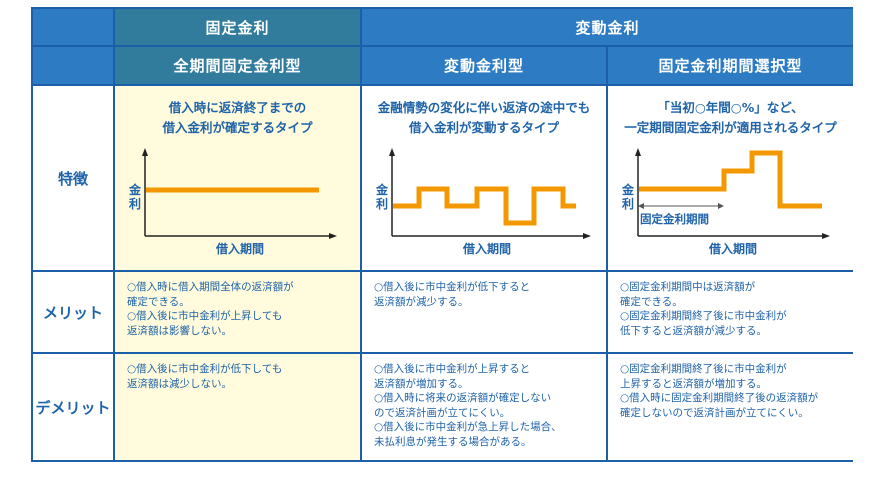 The image size is (870, 483). What do you see at coordinates (238, 66) in the screenshot?
I see `type-header-full-fixed: 全期間固定金利型` at bounding box center [238, 66].